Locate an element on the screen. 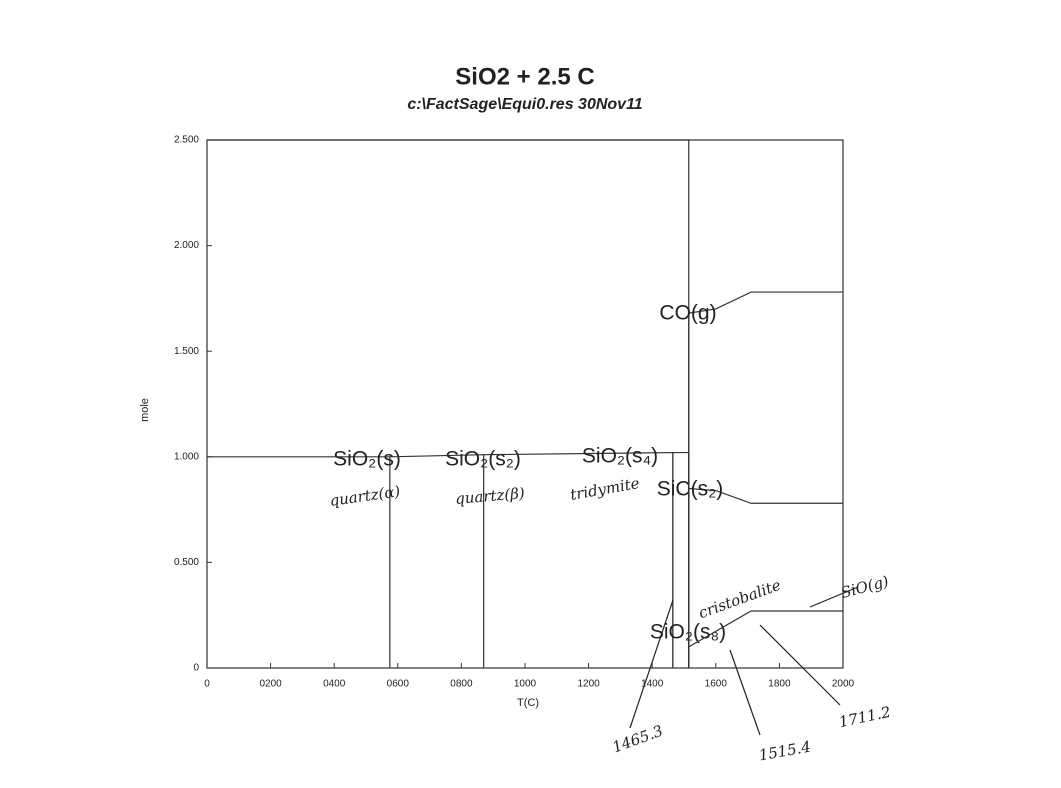 The height and width of the screenshot is (788, 1061). annotation: 1465.3 is located at coordinates (637, 739).